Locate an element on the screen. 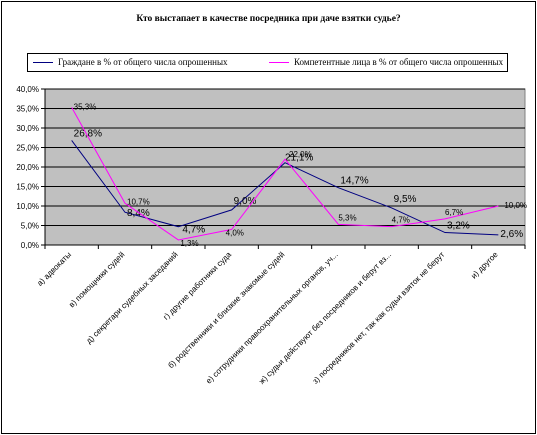 The width and height of the screenshot is (537, 435). data-label-series-2: 10,7% is located at coordinates (138, 201).